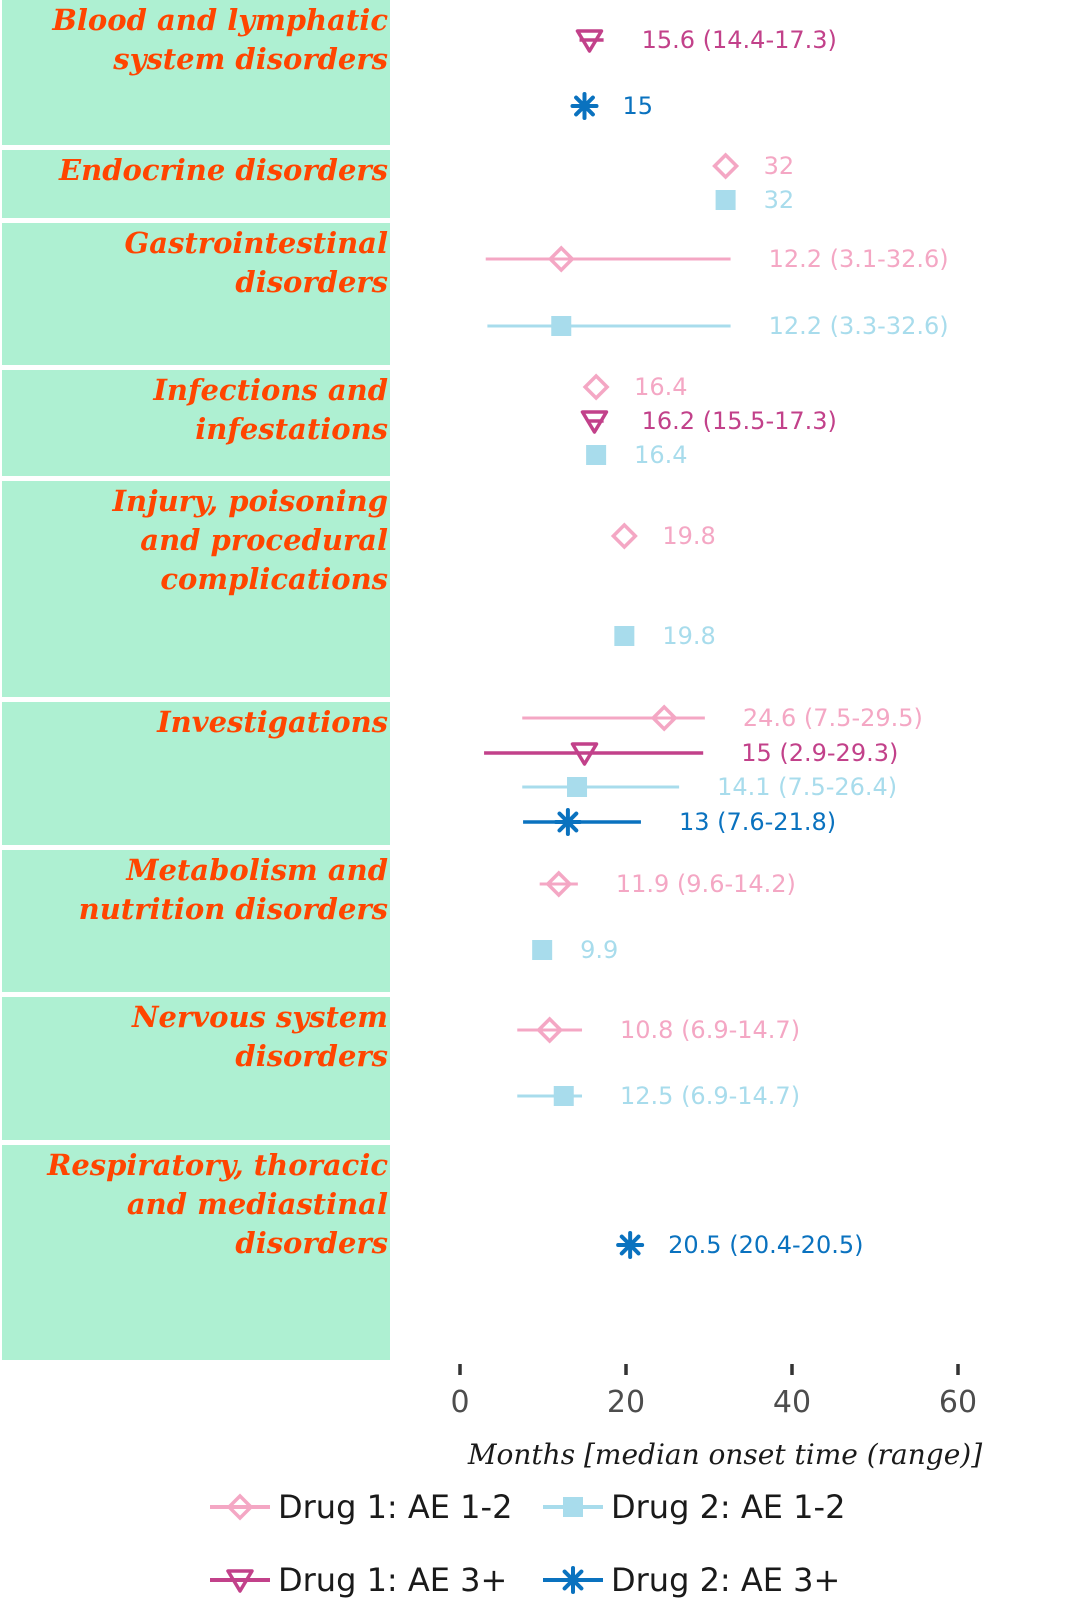 The height and width of the screenshot is (1620, 1080). I want to click on data-point: 15 (2.9-29.3), so click(691, 753).